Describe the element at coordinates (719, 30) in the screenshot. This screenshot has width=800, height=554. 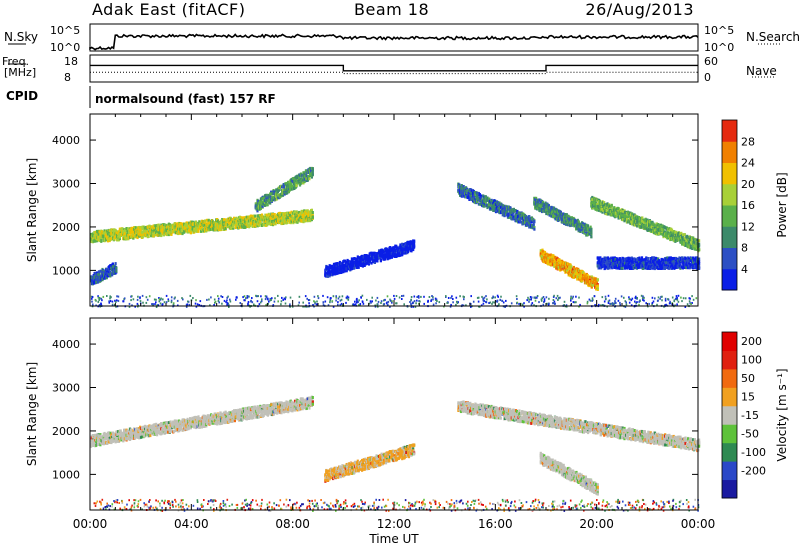
I see `noise-right-tick-high: 10^5` at that location.